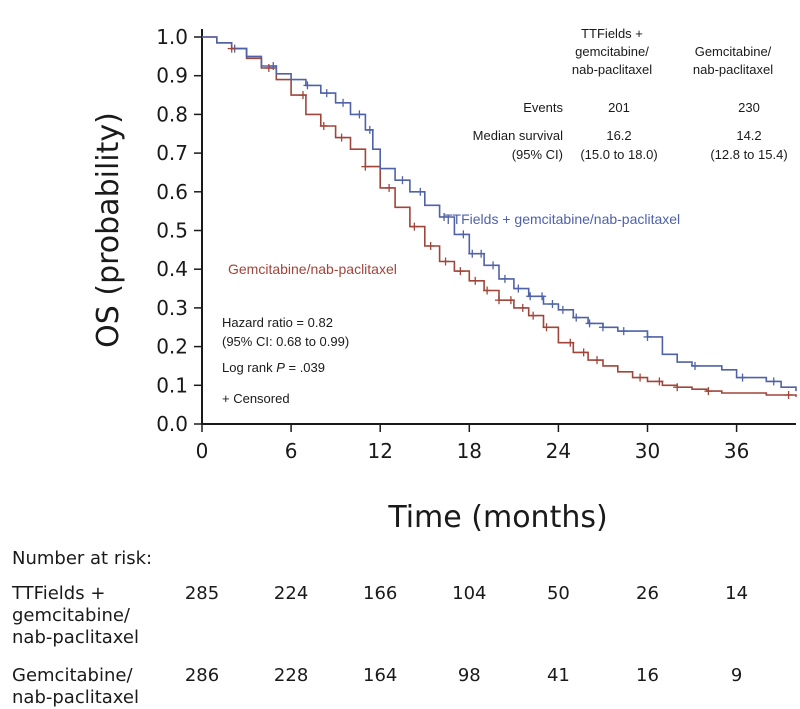  What do you see at coordinates (75, 686) in the screenshot?
I see `risk-row-label: Gemcitabine/ nab-paclitaxel` at bounding box center [75, 686].